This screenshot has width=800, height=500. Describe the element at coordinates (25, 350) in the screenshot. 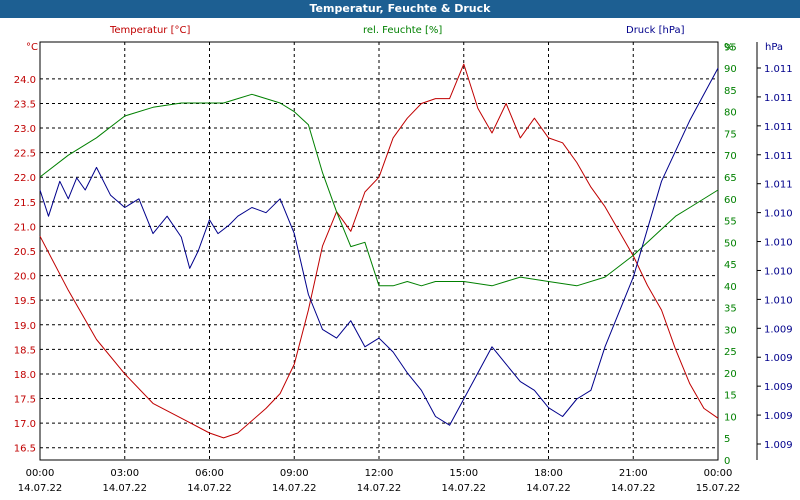

I see `temperature-tick-label: 18.5` at that location.